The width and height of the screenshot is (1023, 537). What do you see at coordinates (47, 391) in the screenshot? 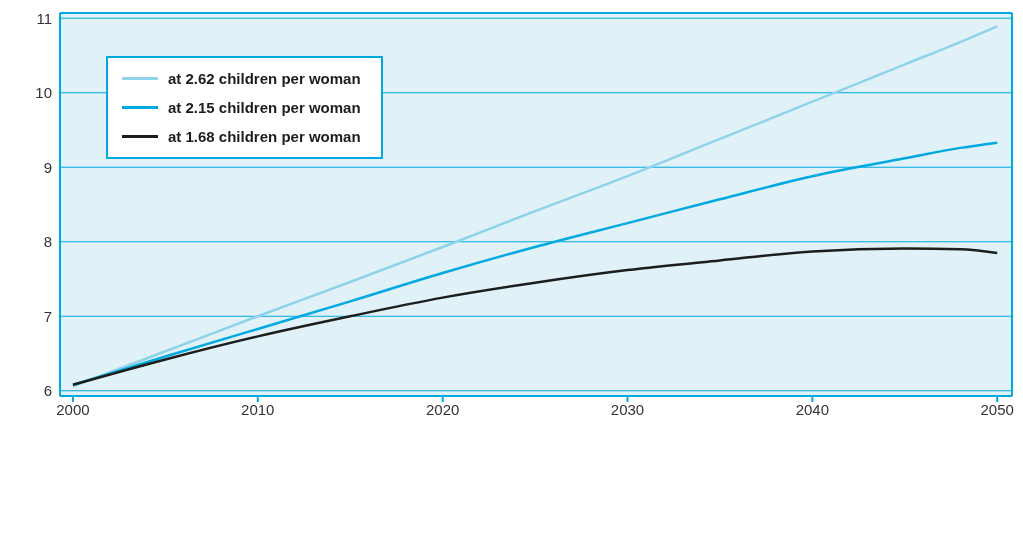
I see `y-tick-label: 6` at bounding box center [47, 391].